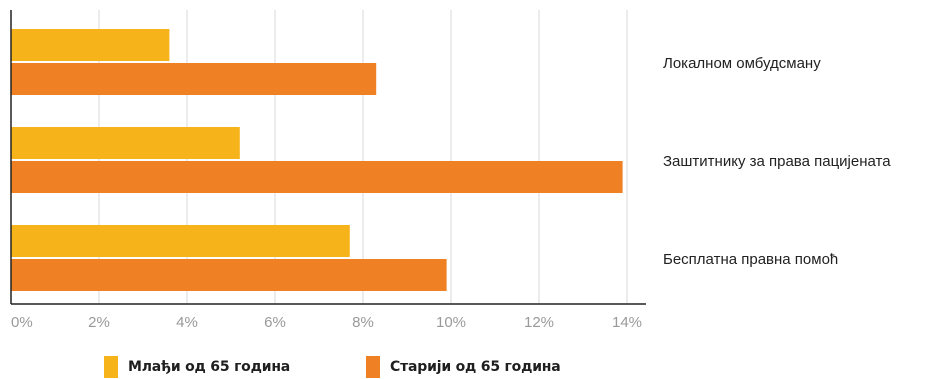  I want to click on legend-swatch-younger, so click(111, 367).